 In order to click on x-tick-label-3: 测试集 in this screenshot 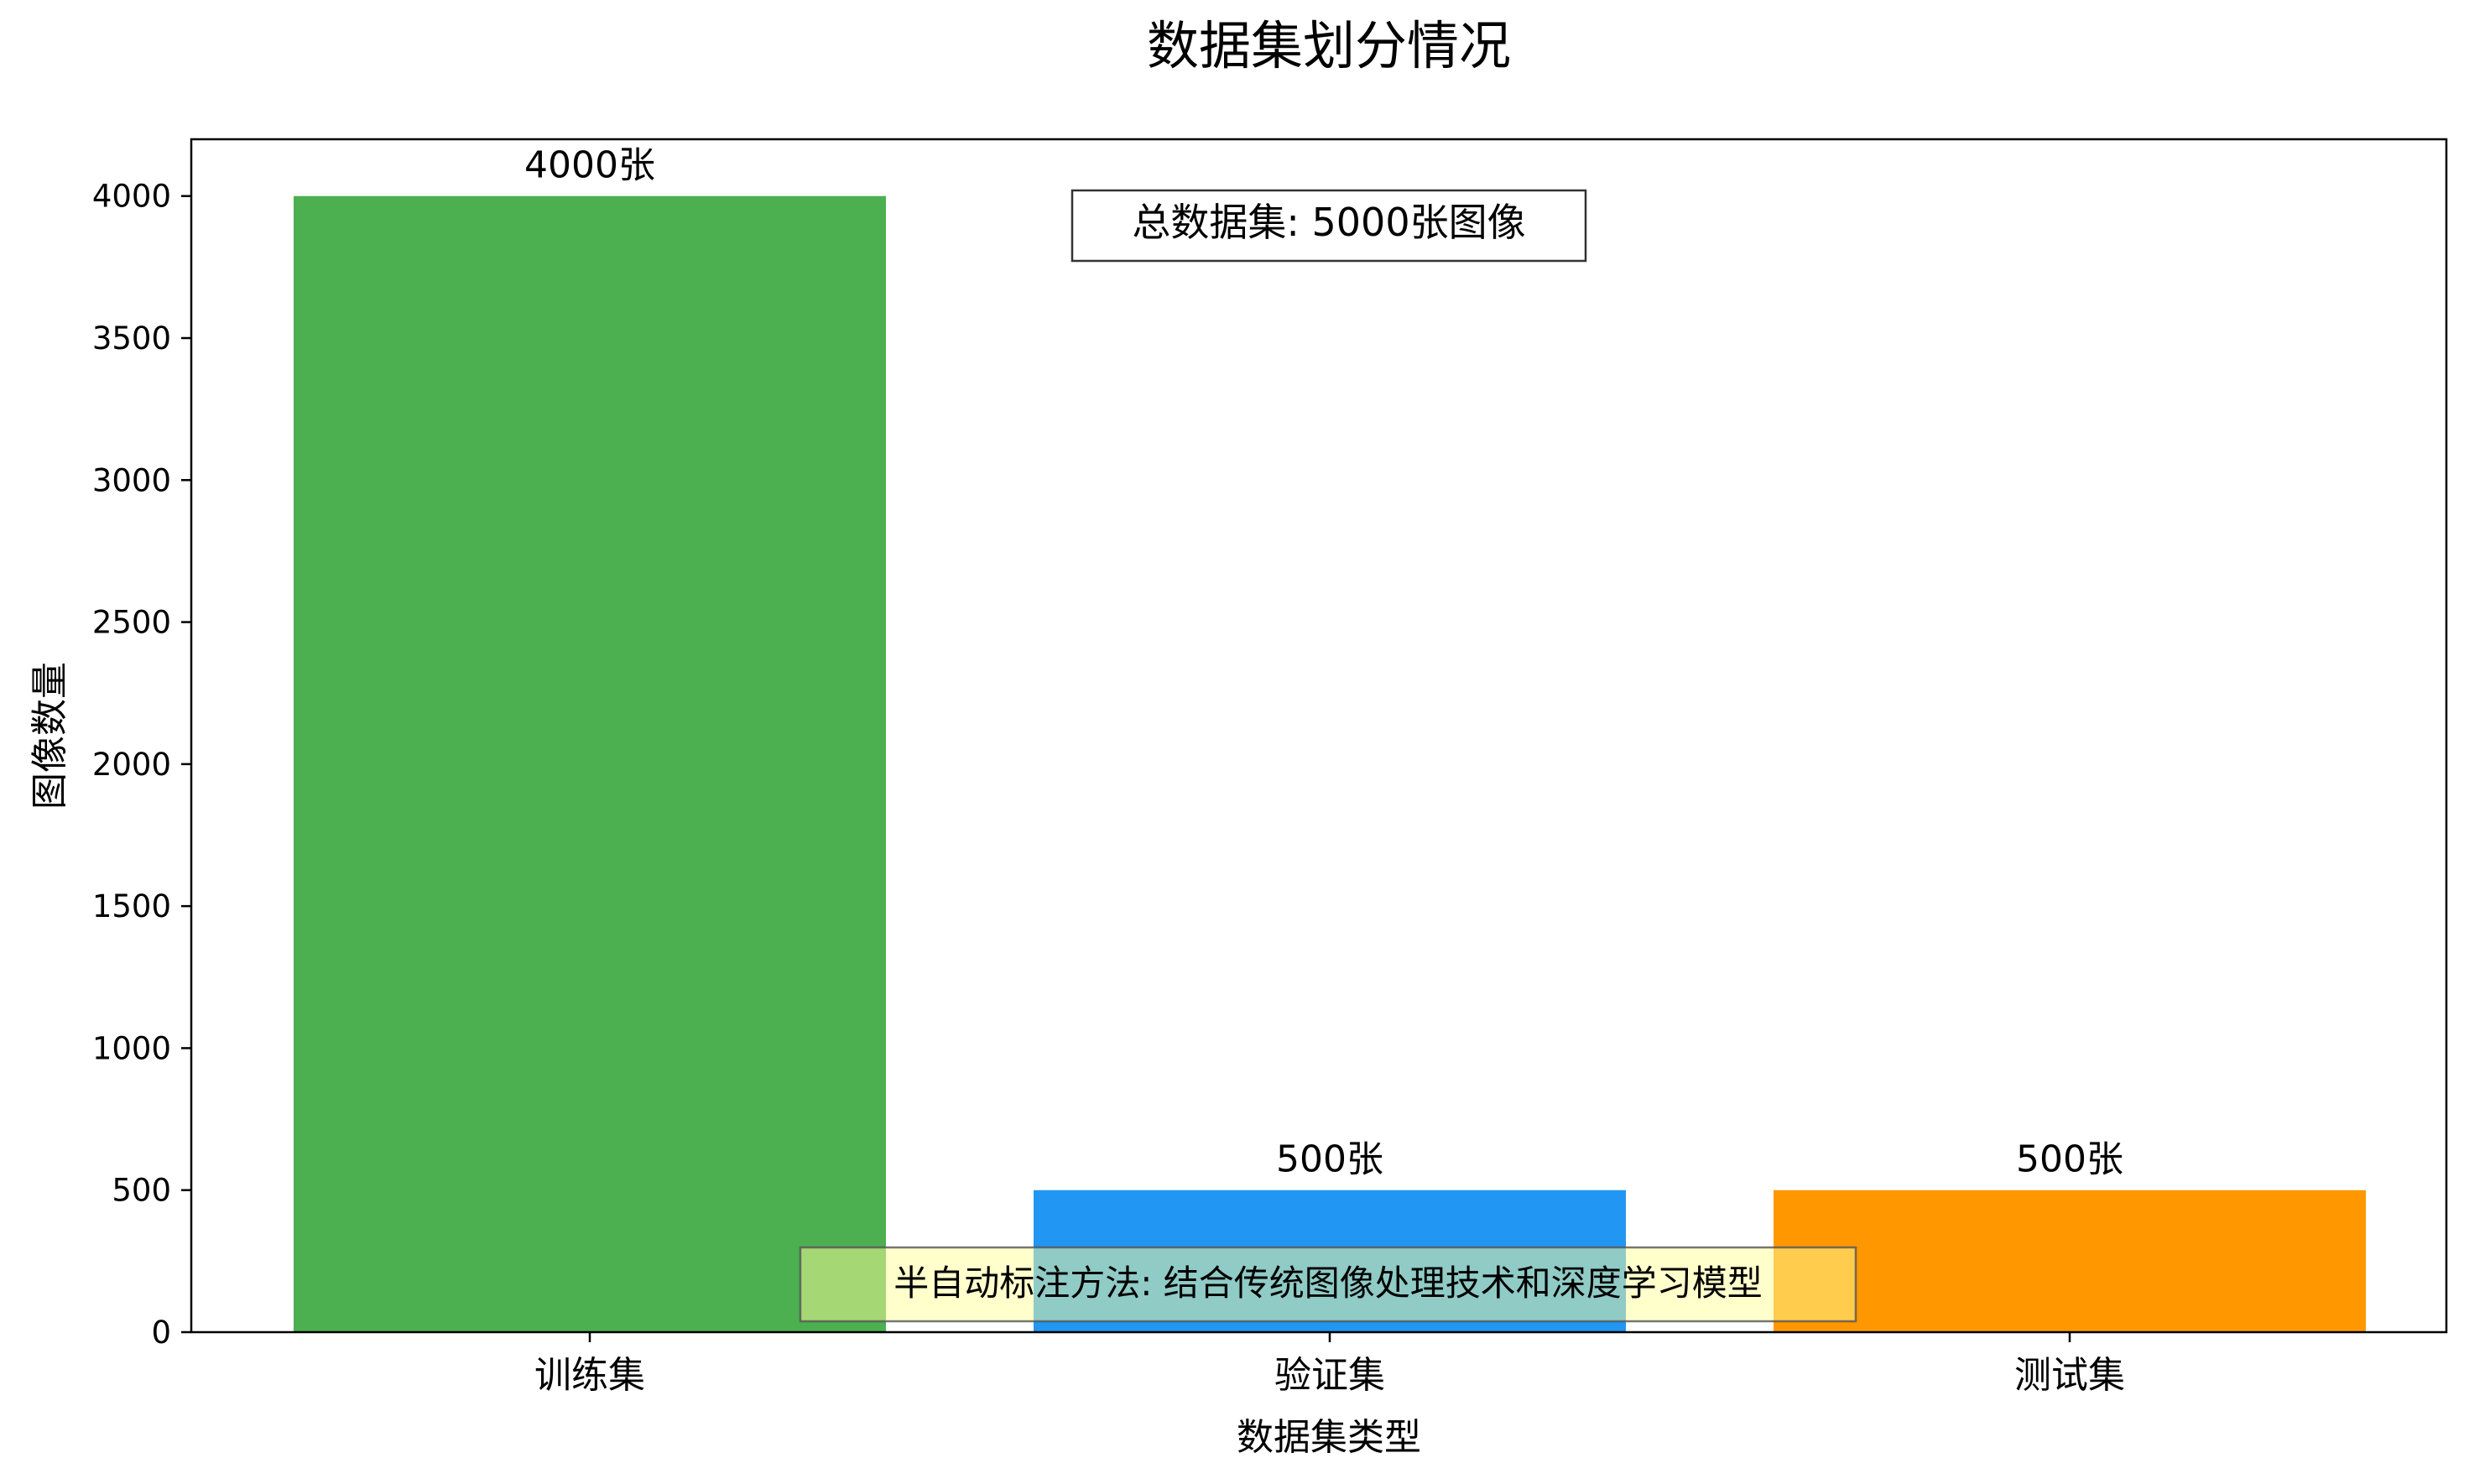, I will do `click(2069, 1375)`.